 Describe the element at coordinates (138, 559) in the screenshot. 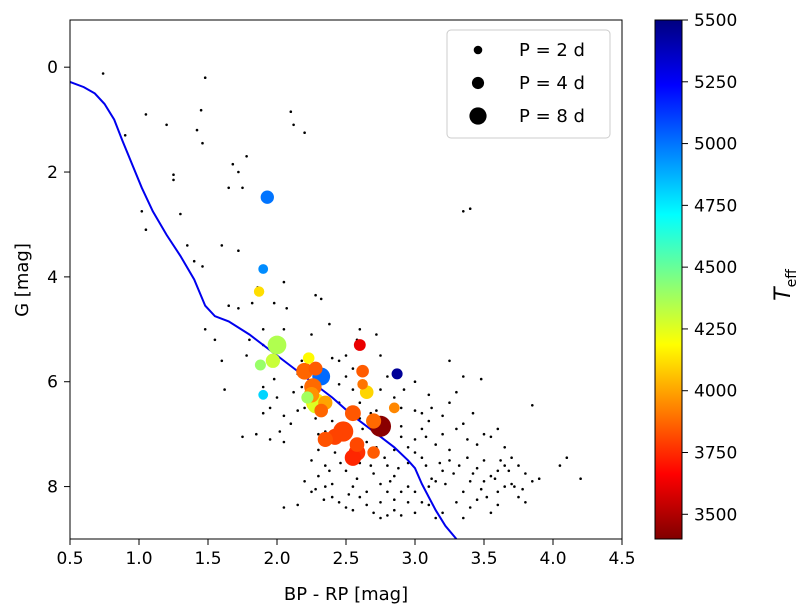

I see `x-tick-label: 1.0` at that location.